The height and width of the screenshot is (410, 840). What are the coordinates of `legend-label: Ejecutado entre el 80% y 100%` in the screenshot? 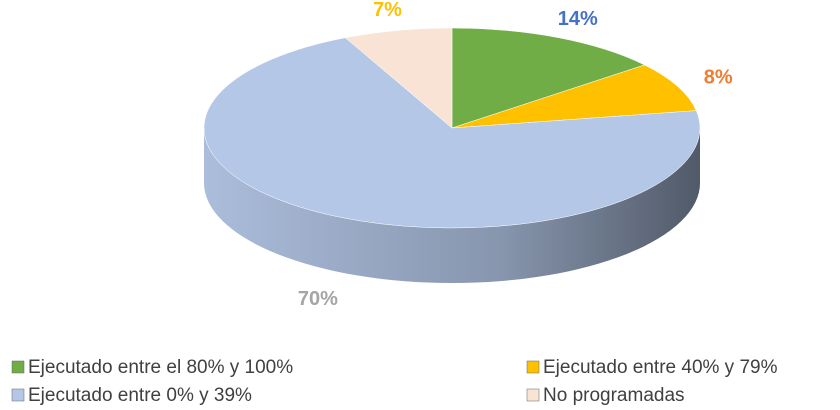 It's located at (160, 367).